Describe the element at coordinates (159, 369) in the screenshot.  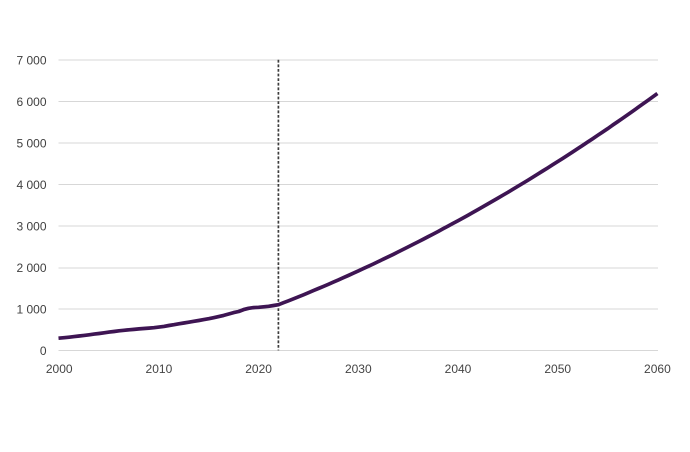
I see `svg-text: 2010` at that location.